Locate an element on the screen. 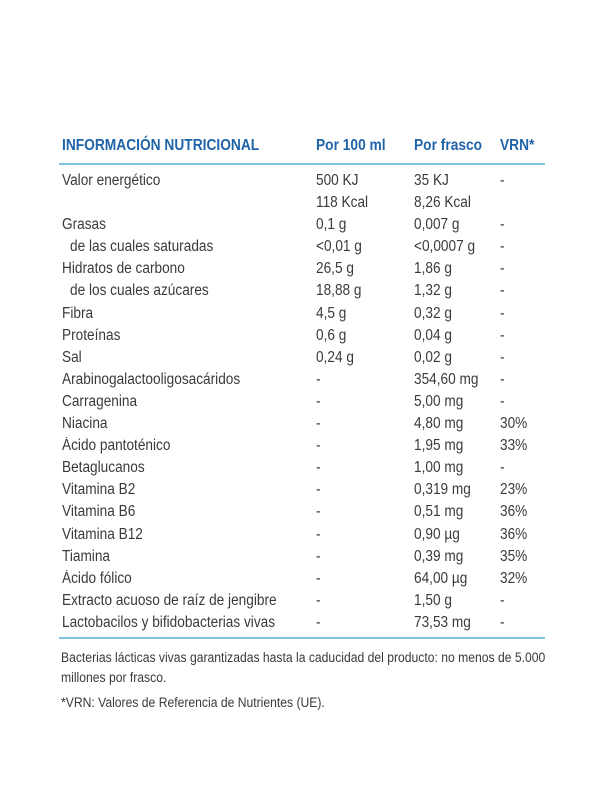  value-per-bottle: 0,007 g is located at coordinates (437, 225).